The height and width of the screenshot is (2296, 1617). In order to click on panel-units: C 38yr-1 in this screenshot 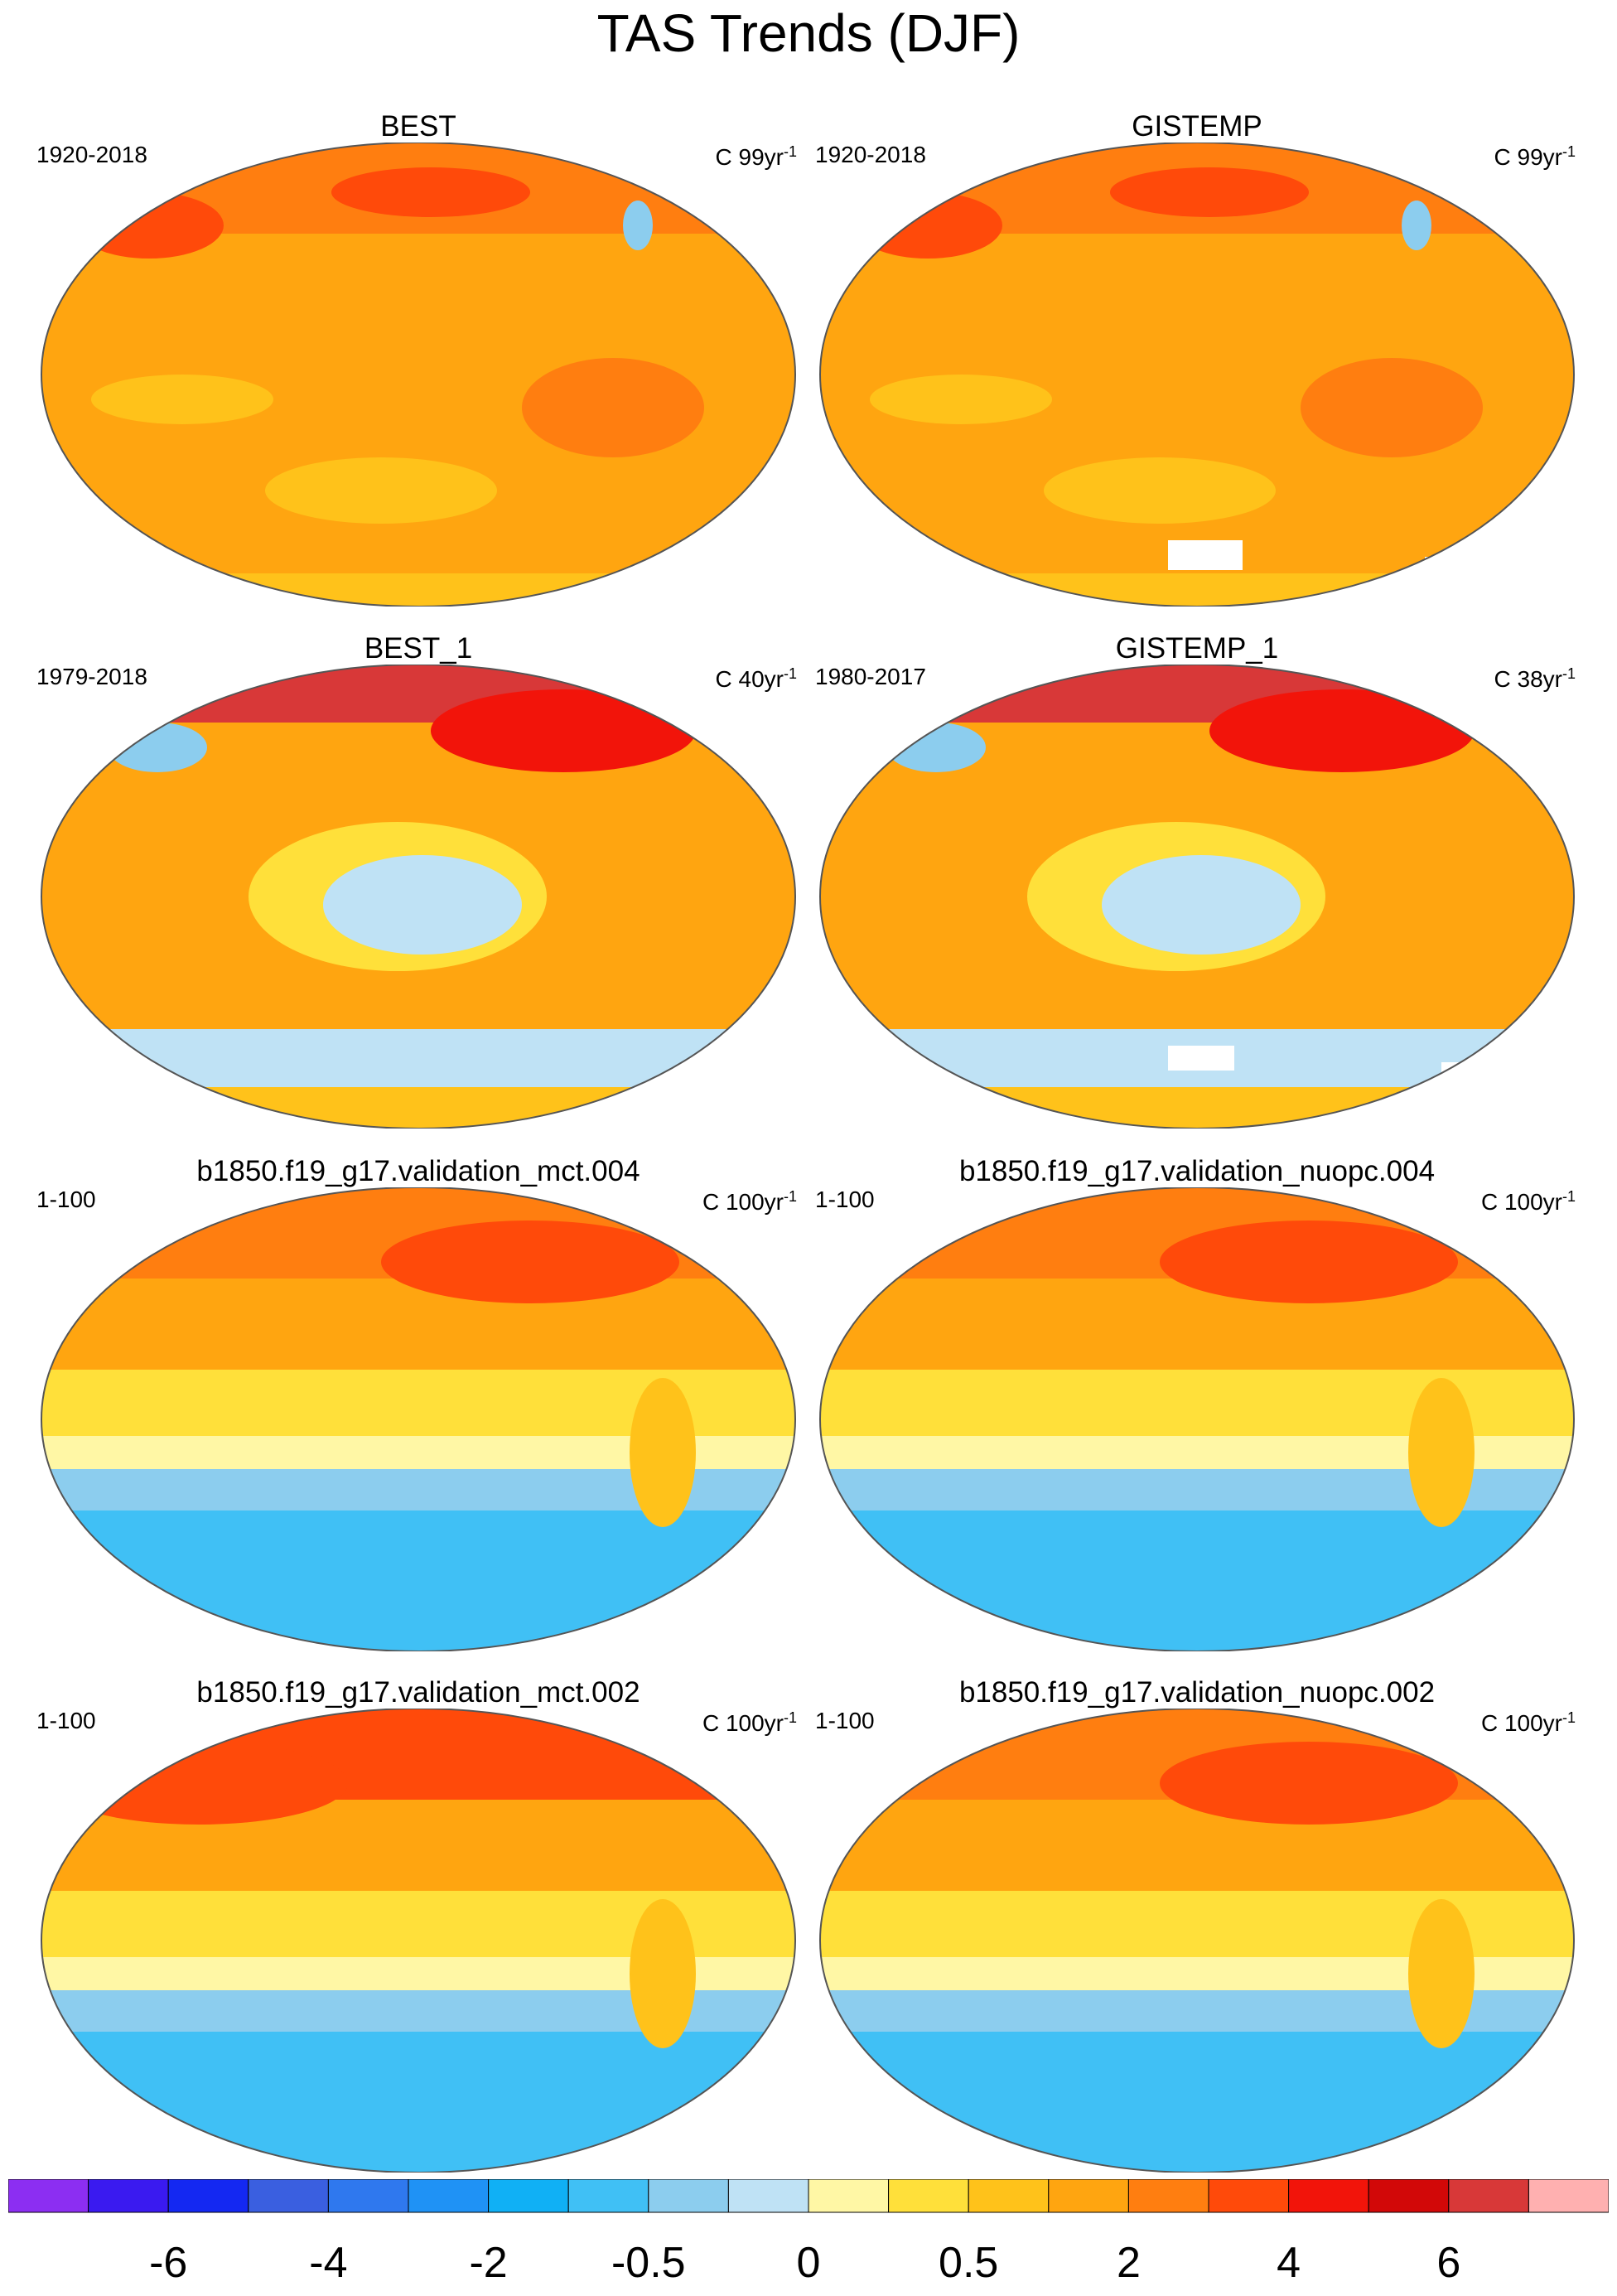, I will do `click(1535, 679)`.